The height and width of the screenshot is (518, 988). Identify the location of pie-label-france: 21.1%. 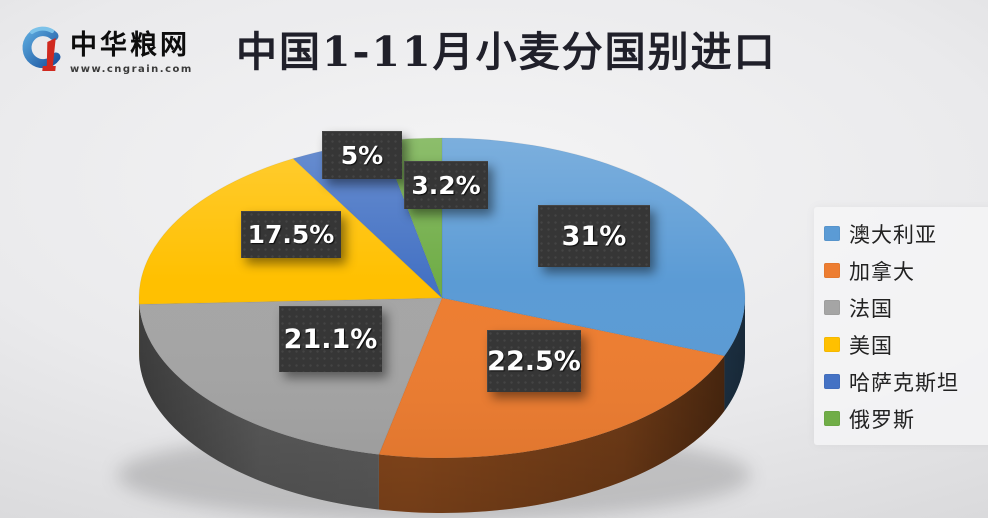
(330, 339).